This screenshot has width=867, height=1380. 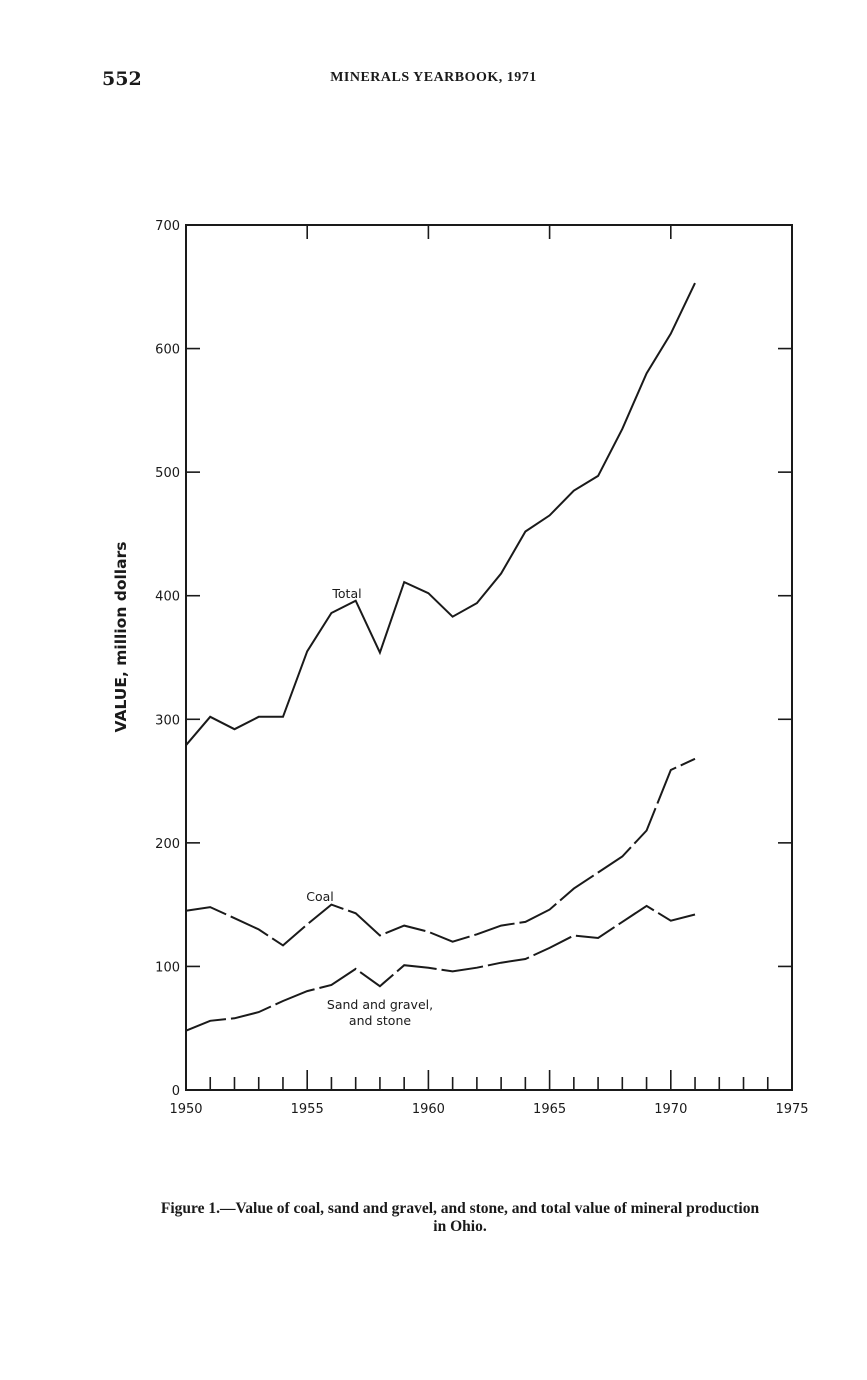 I want to click on series-label-0: Total, so click(x=346, y=593).